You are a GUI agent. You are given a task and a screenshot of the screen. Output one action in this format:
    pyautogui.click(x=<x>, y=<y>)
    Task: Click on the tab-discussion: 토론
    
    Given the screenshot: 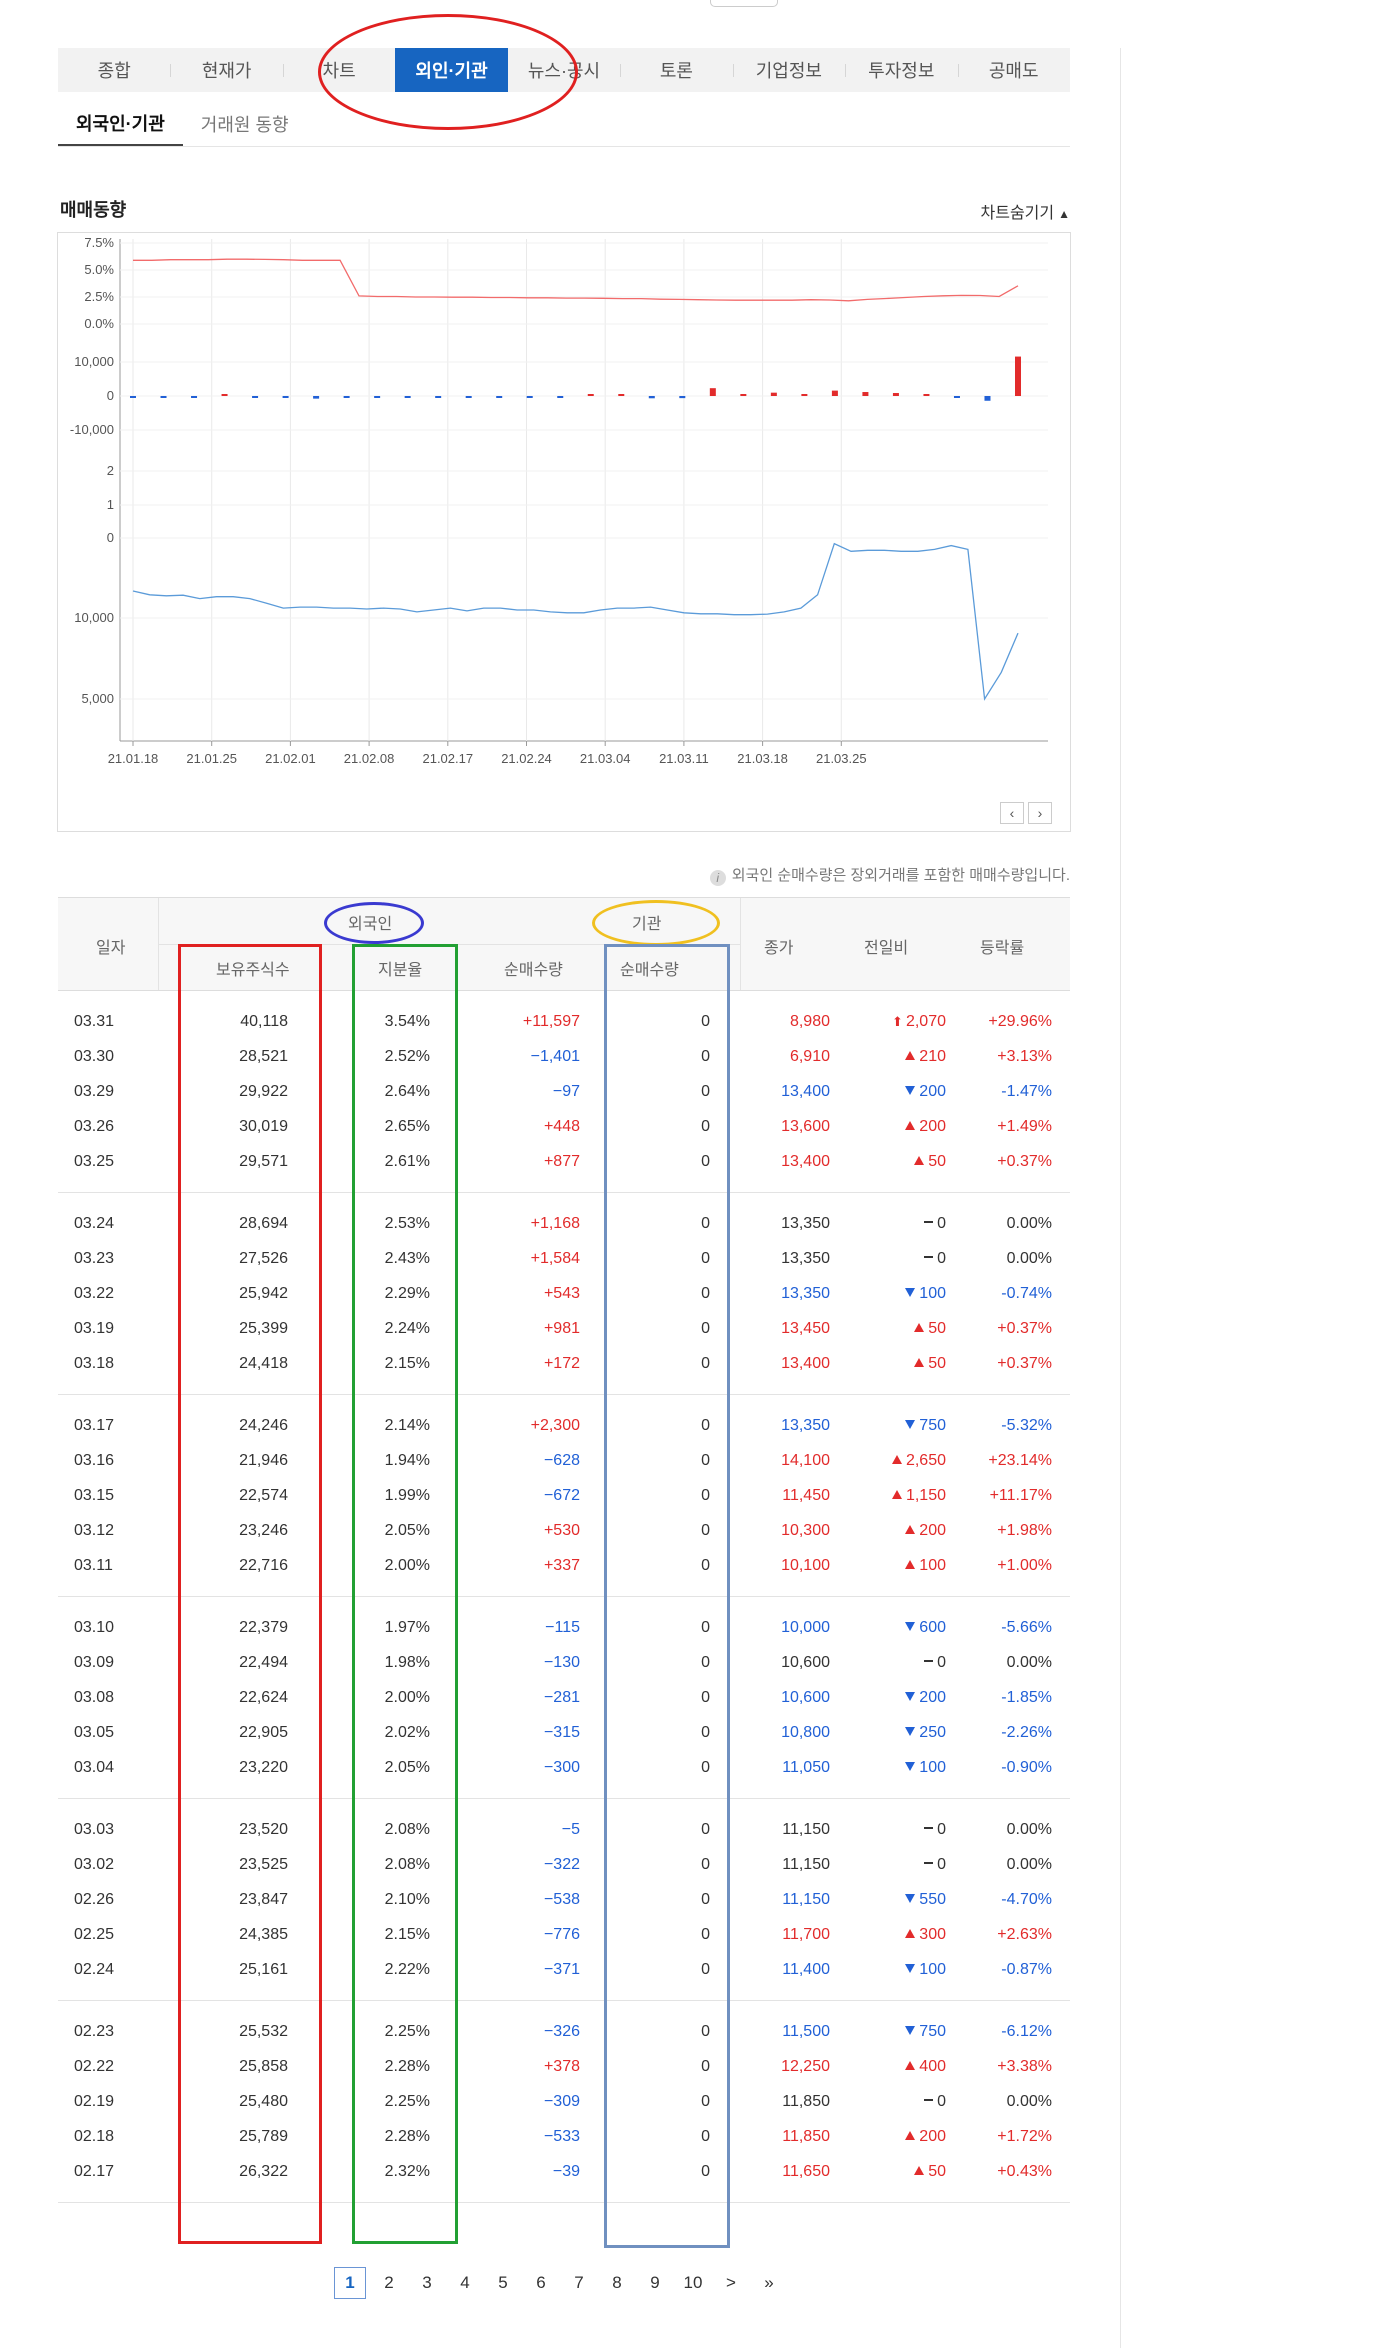 What is the action you would take?
    pyautogui.click(x=676, y=70)
    